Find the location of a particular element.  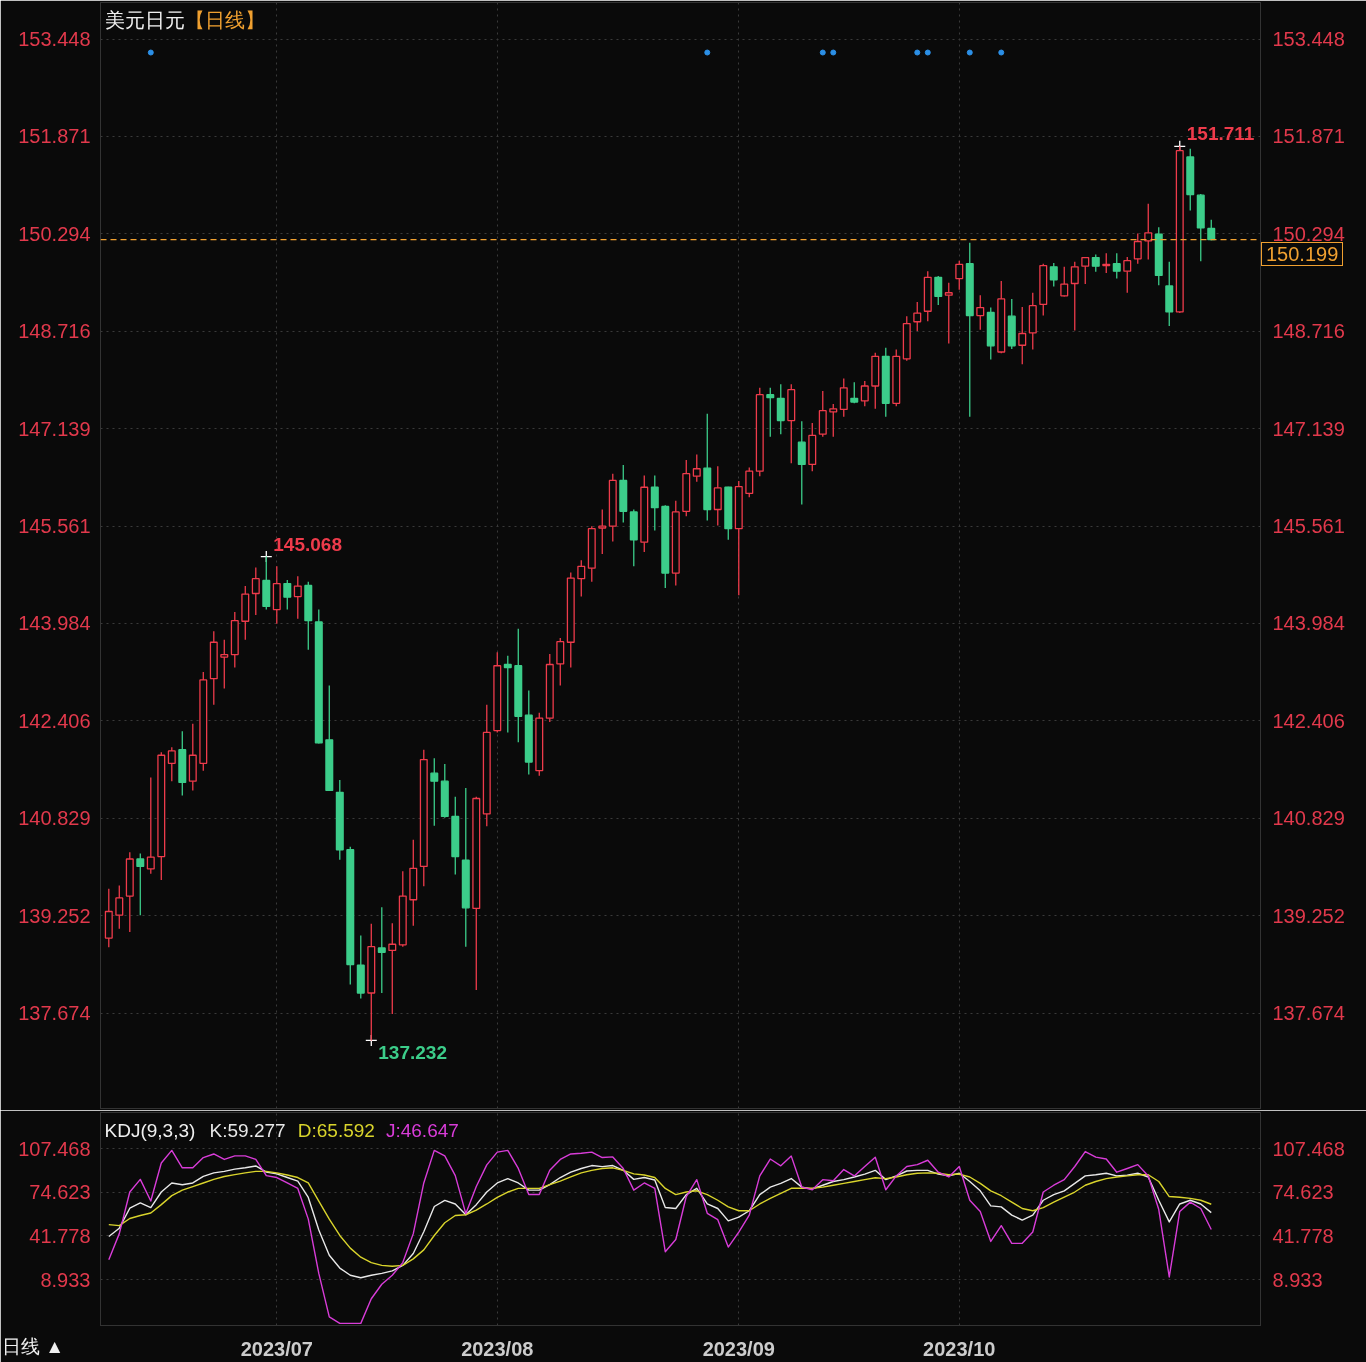

y-tick-label: 41.778 is located at coordinates (60, 1235).